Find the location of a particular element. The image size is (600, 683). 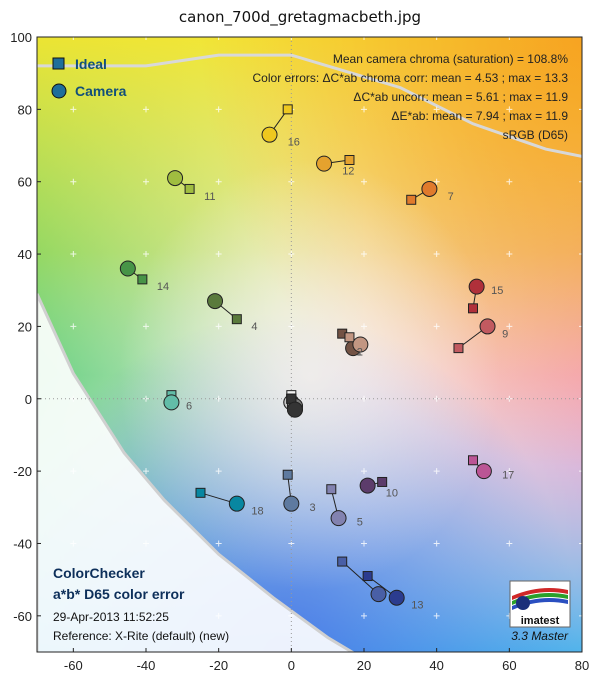

info-line-delta-e: ΔE*ab: mean = 7.94 ; max = 11.9 is located at coordinates (479, 116).